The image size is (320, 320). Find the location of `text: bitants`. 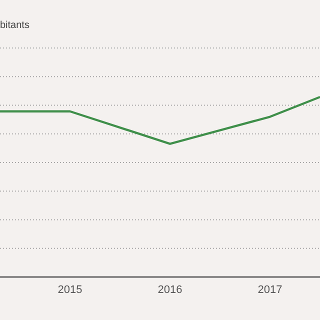

text: bitants is located at coordinates (15, 25).